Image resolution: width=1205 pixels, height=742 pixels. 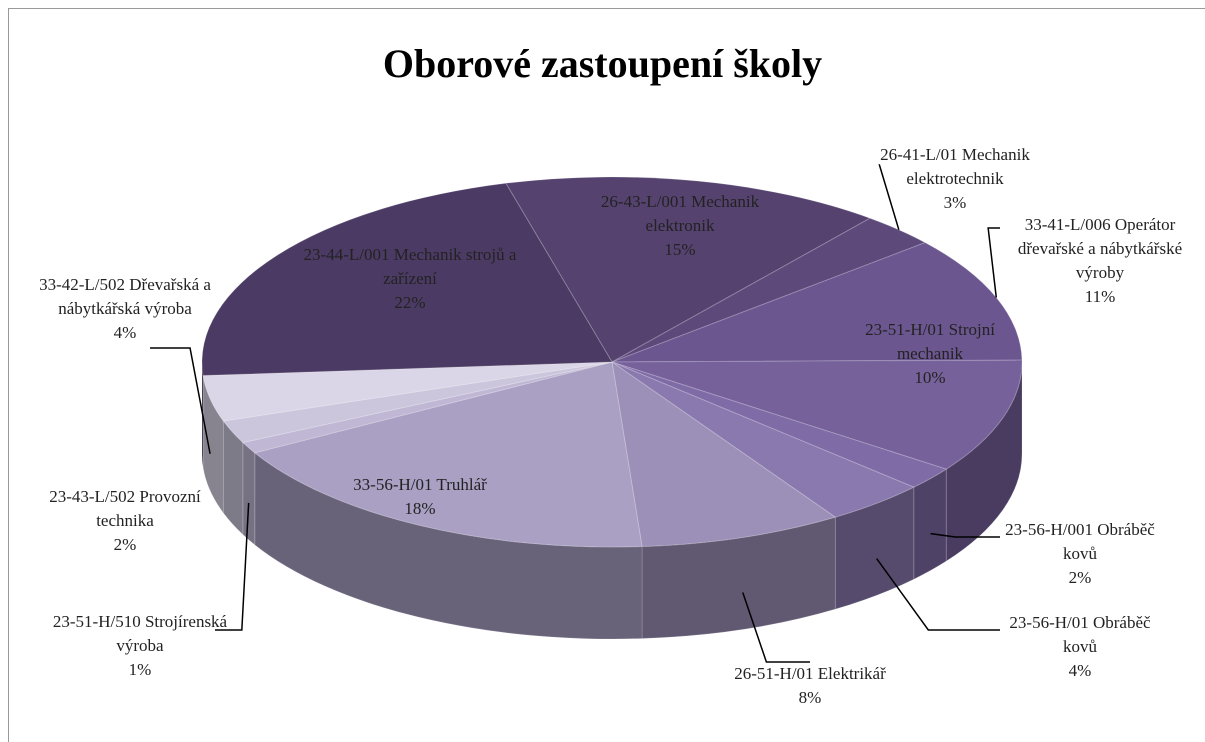 What do you see at coordinates (955, 202) in the screenshot?
I see `value-label: 3%` at bounding box center [955, 202].